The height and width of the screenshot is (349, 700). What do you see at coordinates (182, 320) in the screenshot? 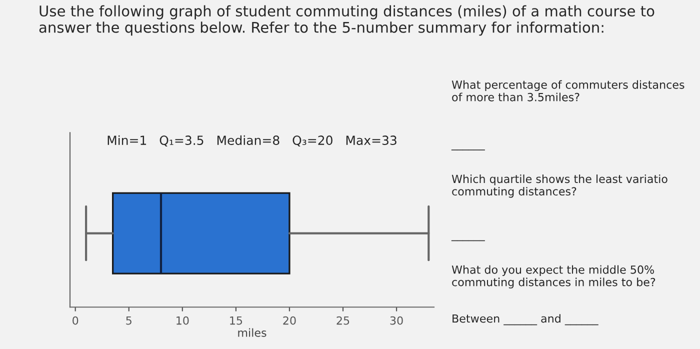
I see `x-tick-label: 10` at bounding box center [182, 320].